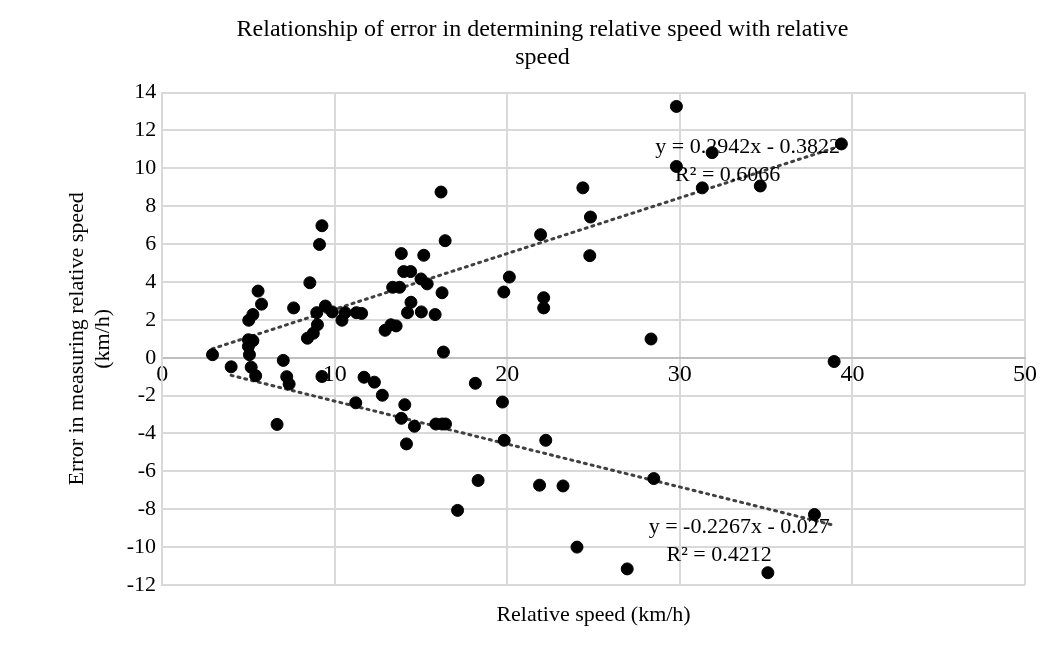 The image size is (1055, 645). What do you see at coordinates (145, 167) in the screenshot?
I see `y-tick-label: 10` at bounding box center [145, 167].